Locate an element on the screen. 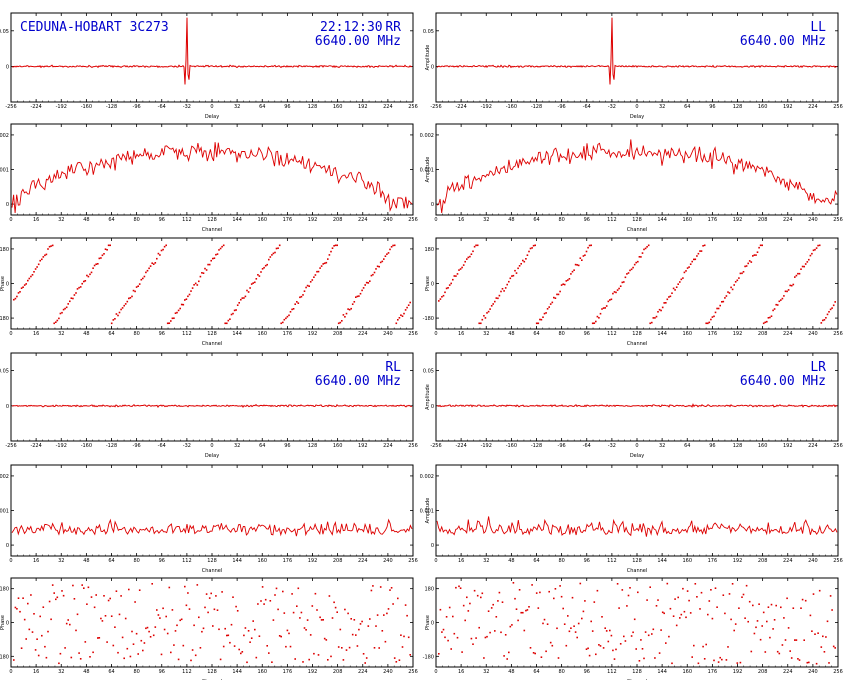 This screenshot has height=680, width=850. x-tick-label: -256 is located at coordinates (10, 446).